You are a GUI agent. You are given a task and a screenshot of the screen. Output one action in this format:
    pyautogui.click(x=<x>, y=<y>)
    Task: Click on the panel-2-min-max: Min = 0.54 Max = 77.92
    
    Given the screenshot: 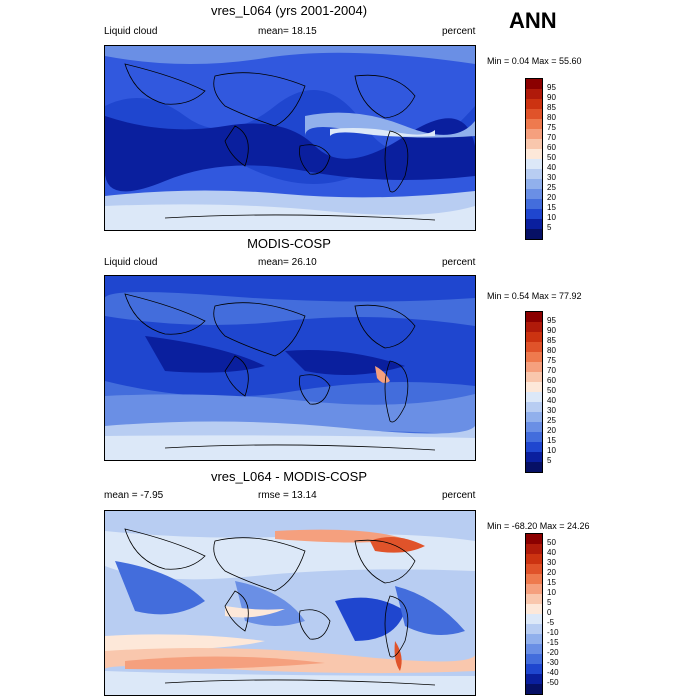 What is the action you would take?
    pyautogui.click(x=534, y=296)
    